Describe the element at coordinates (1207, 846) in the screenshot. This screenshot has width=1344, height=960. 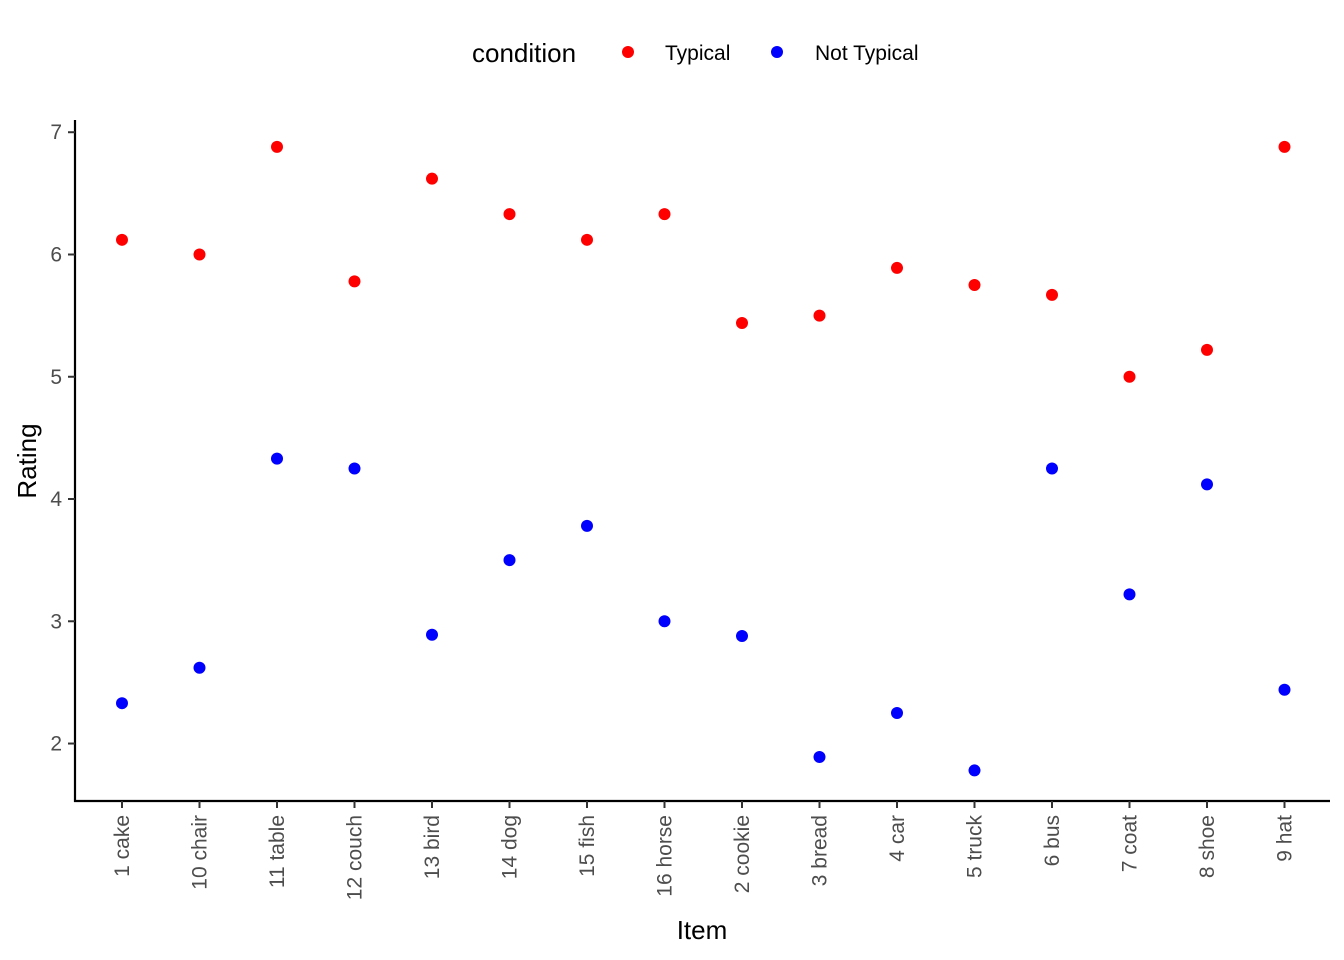
I see `x-tick-label: 8 shoe` at that location.